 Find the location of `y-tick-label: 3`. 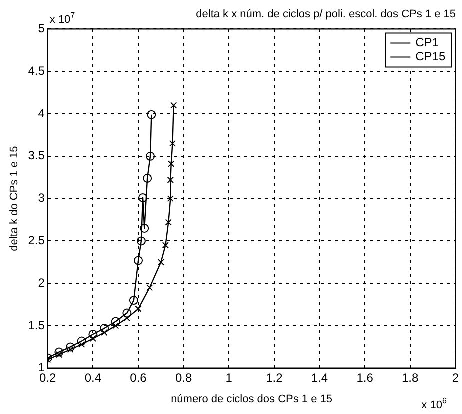

y-tick-label: 3 is located at coordinates (42, 198).